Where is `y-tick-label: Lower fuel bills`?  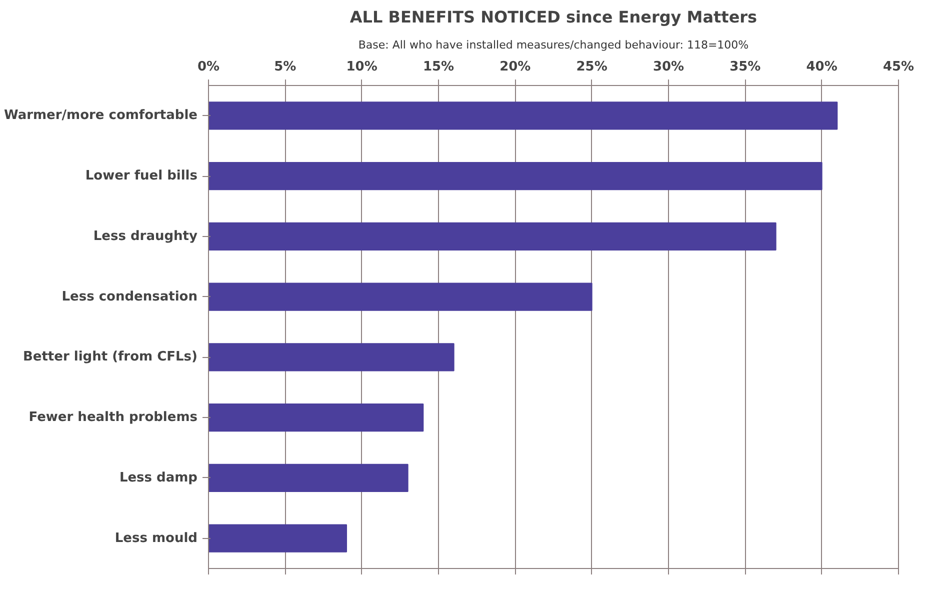
y-tick-label: Lower fuel bills is located at coordinates (141, 176).